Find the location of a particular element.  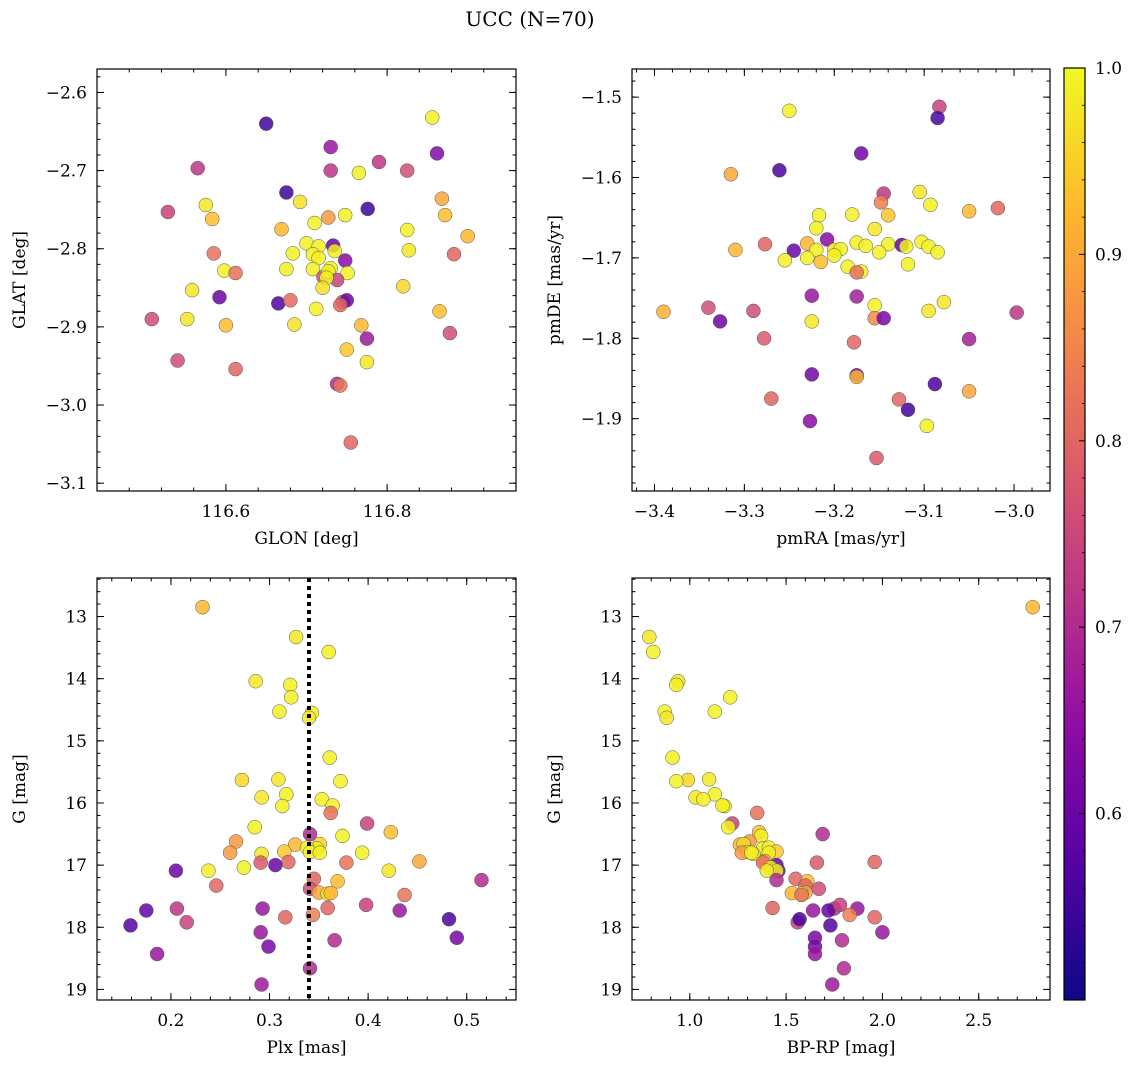

colorbar-tick-label: 0.7 is located at coordinates (1108, 628).